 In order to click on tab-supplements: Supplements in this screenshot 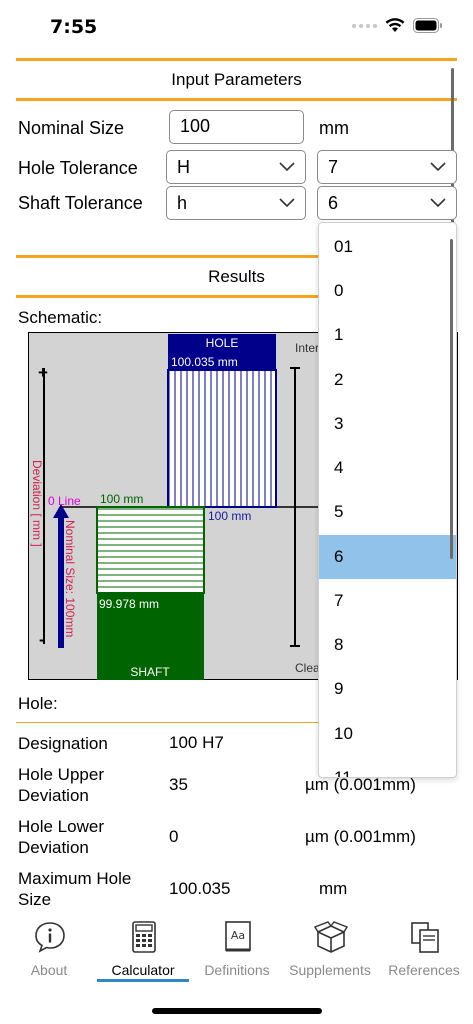, I will do `click(330, 951)`.